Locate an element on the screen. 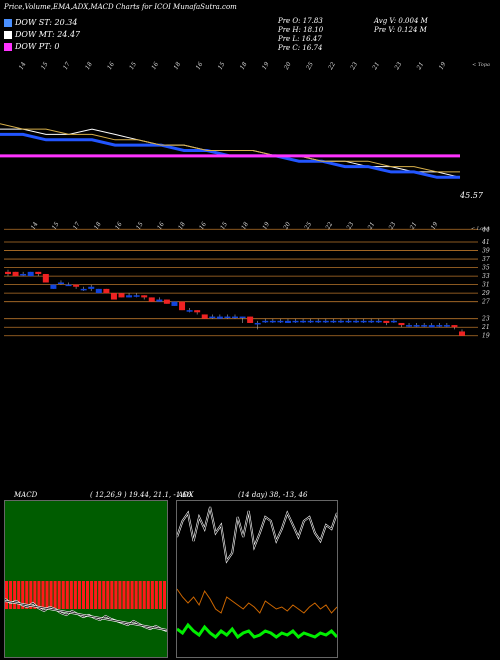 This screenshot has width=500, height=660. candle-date-tick: 15 is located at coordinates (56, 226).